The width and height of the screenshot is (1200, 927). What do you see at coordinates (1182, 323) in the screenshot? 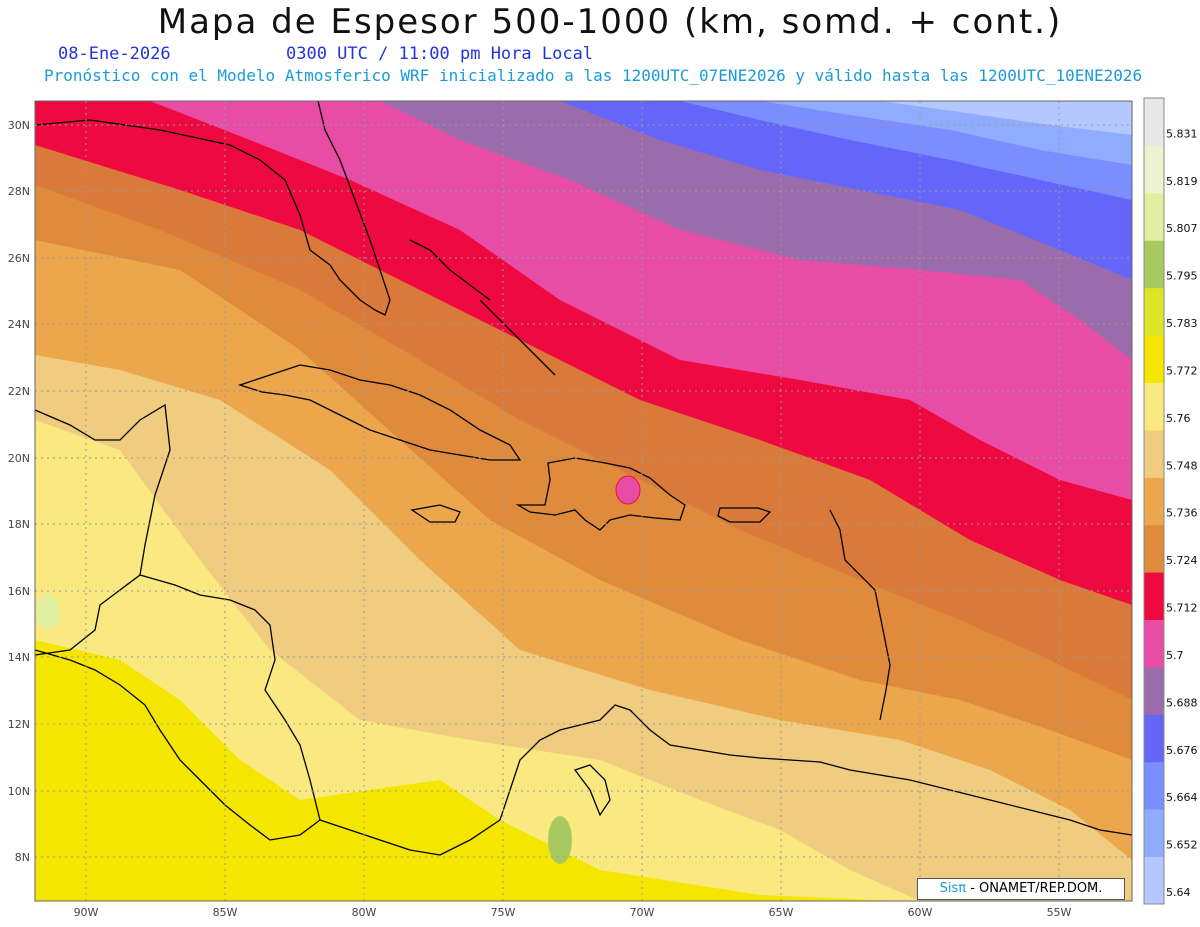
I see `legend-label: 5.783` at bounding box center [1182, 323].